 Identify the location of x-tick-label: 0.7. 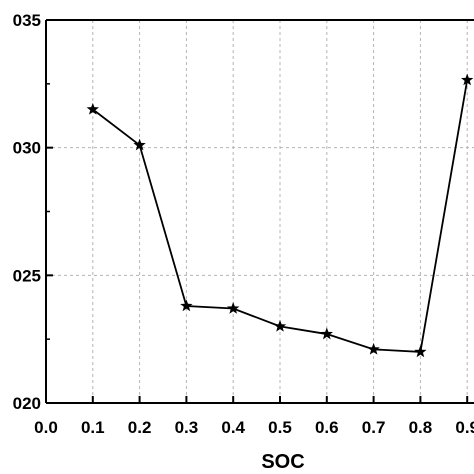
(374, 427).